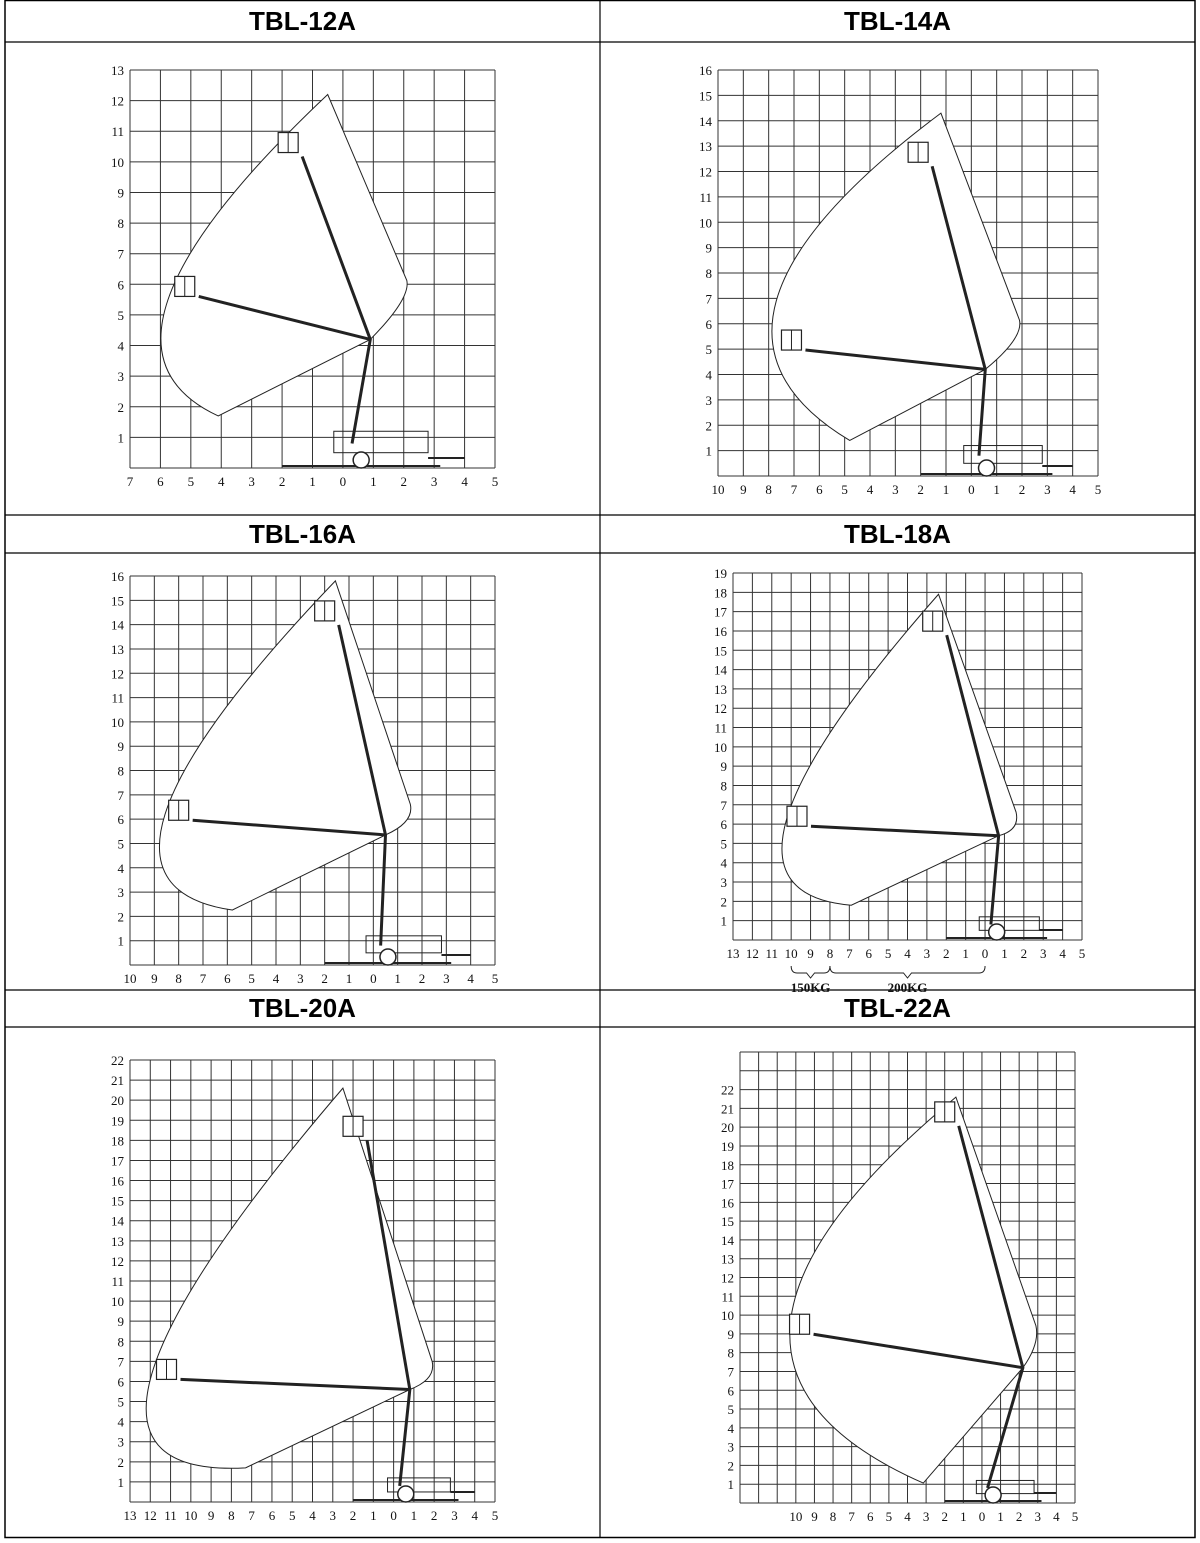 The width and height of the screenshot is (1200, 1543). What do you see at coordinates (117, 1080) in the screenshot?
I see `y-tick-label: 21` at bounding box center [117, 1080].